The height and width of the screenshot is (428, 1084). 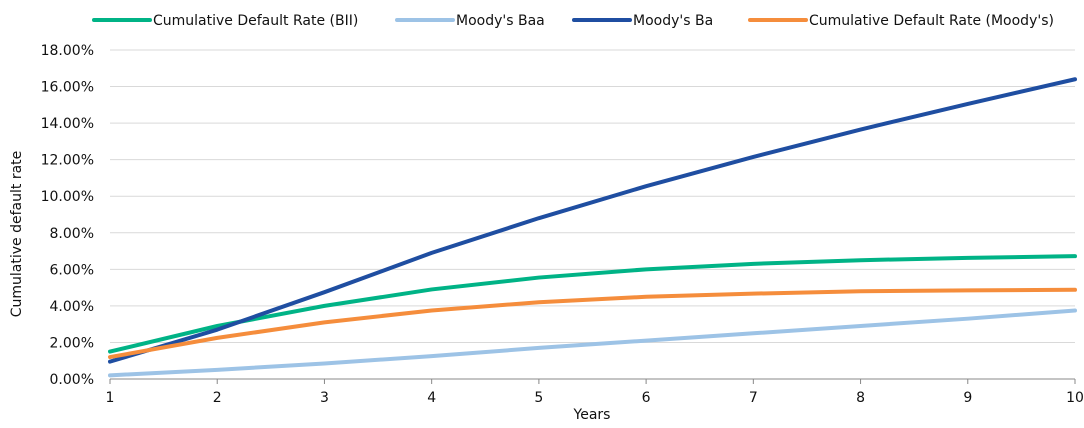 I want to click on x-tick-label: 7, so click(x=753, y=398).